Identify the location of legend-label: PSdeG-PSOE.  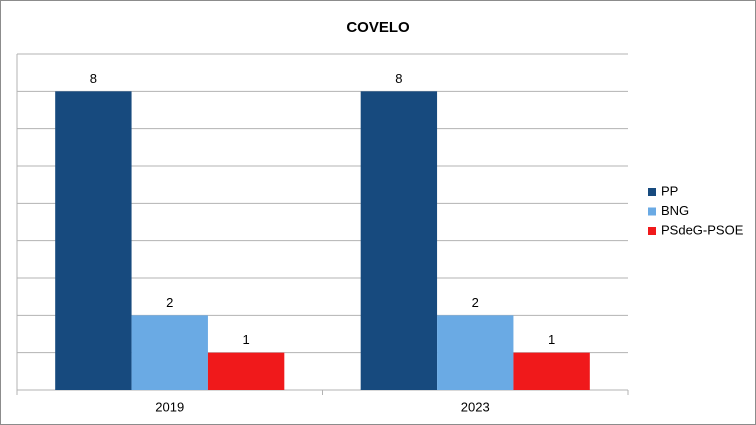
(702, 229).